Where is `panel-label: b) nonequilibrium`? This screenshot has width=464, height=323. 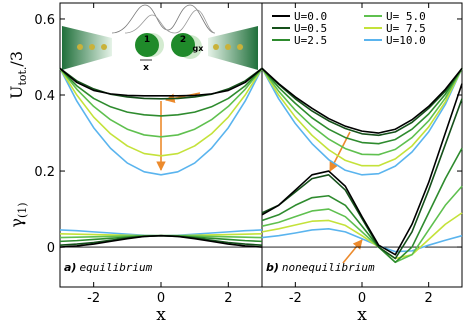 panel-label: b) nonequilibrium is located at coordinates (320, 267).